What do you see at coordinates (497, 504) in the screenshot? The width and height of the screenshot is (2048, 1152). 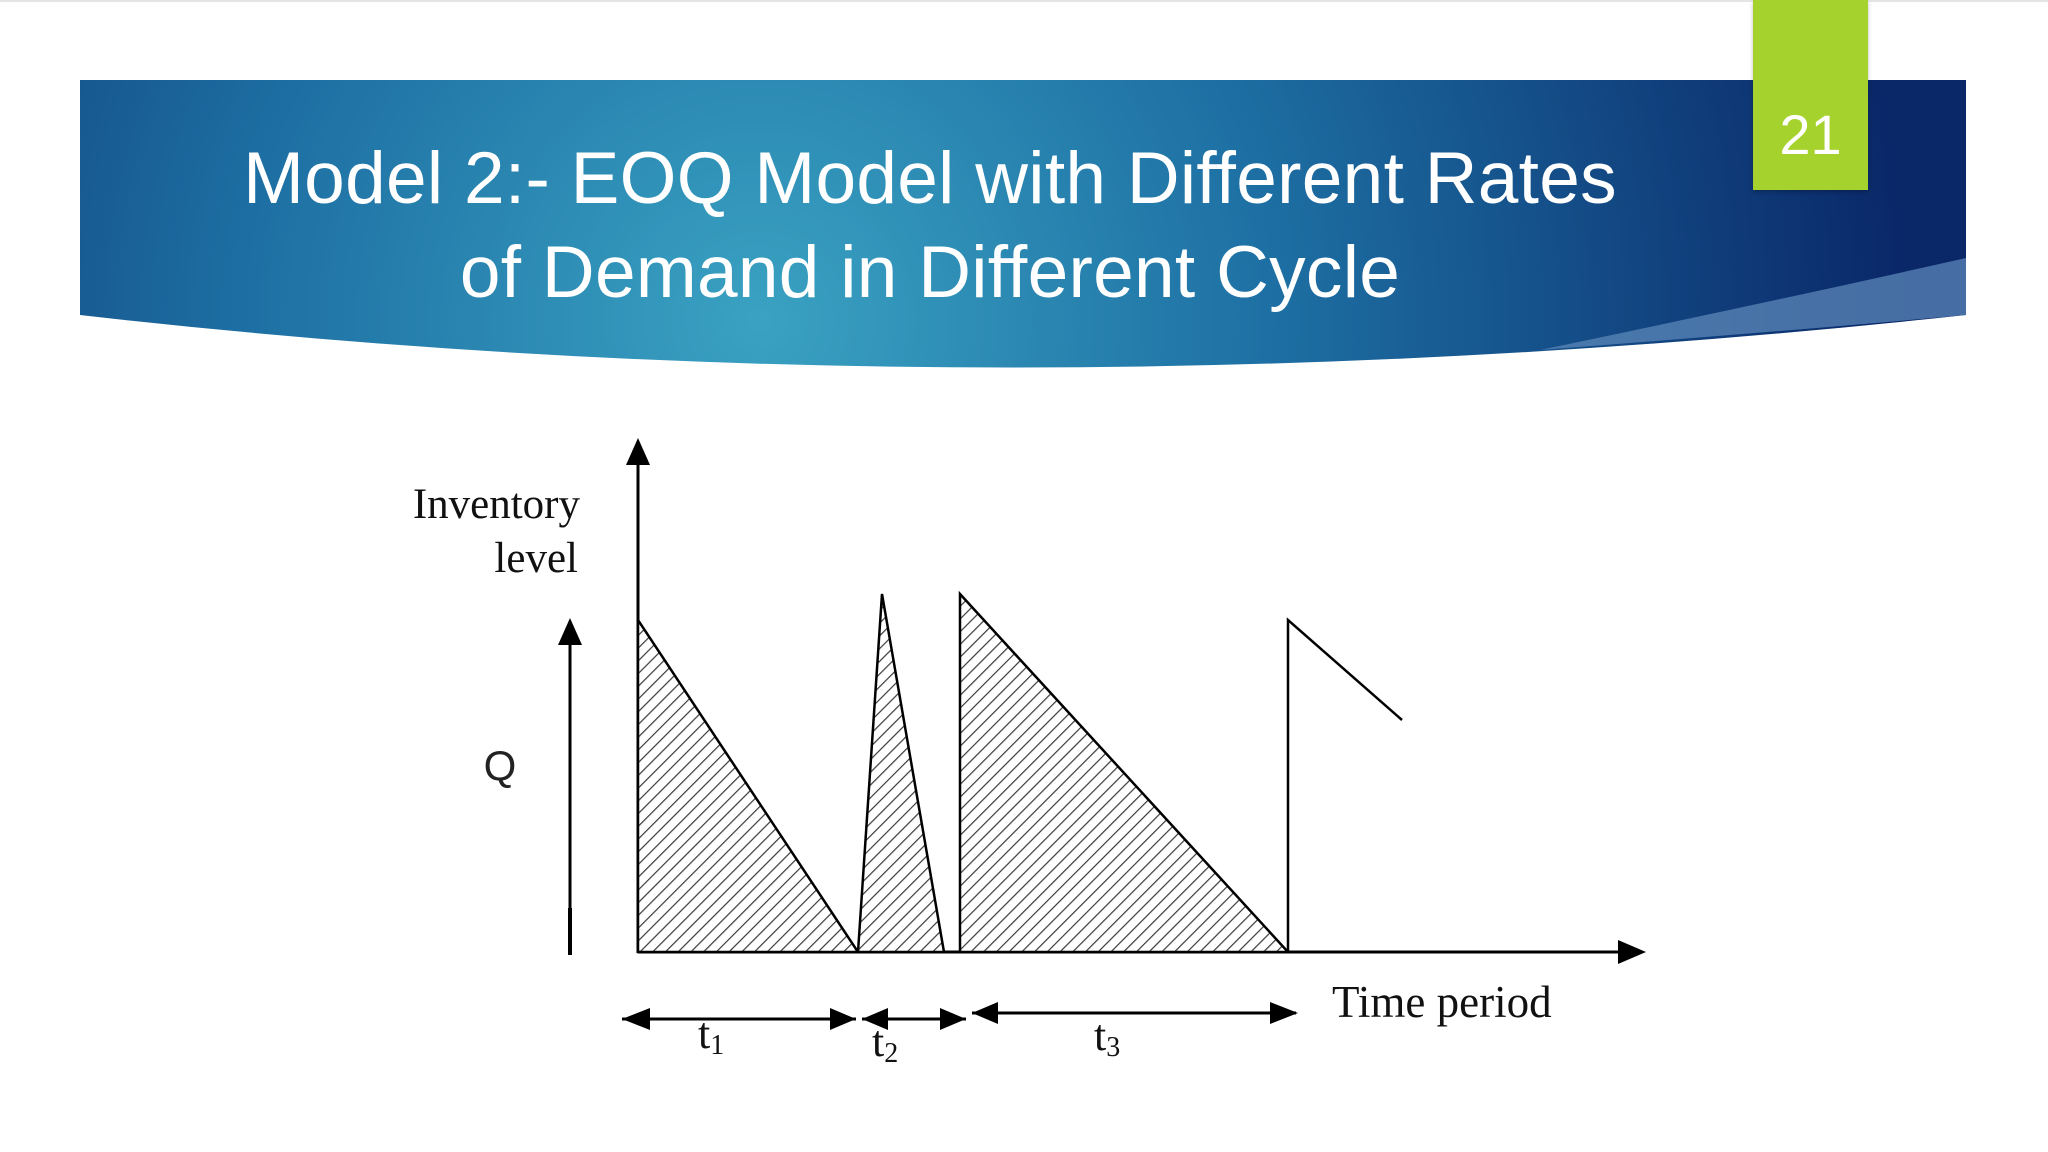 I see `y-axis-label-line-1: Inventory` at bounding box center [497, 504].